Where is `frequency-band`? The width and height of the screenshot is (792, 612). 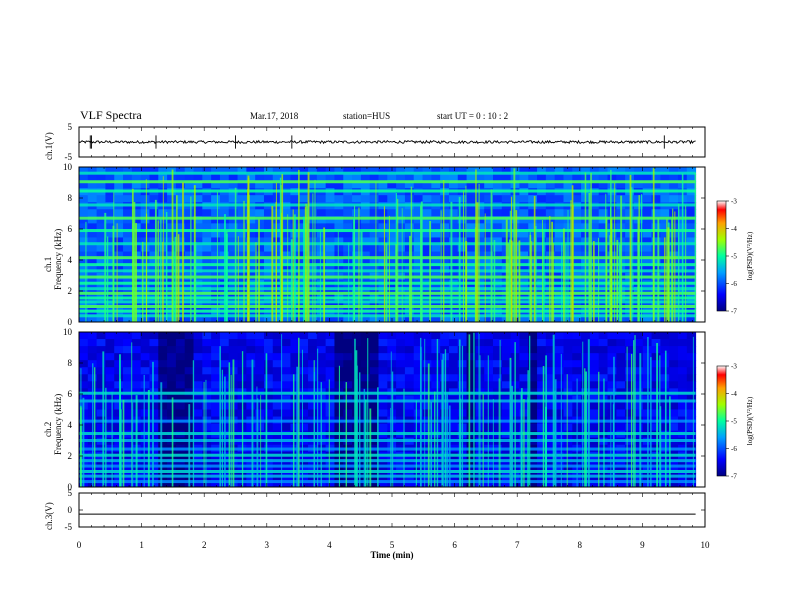 frequency-band is located at coordinates (387, 421).